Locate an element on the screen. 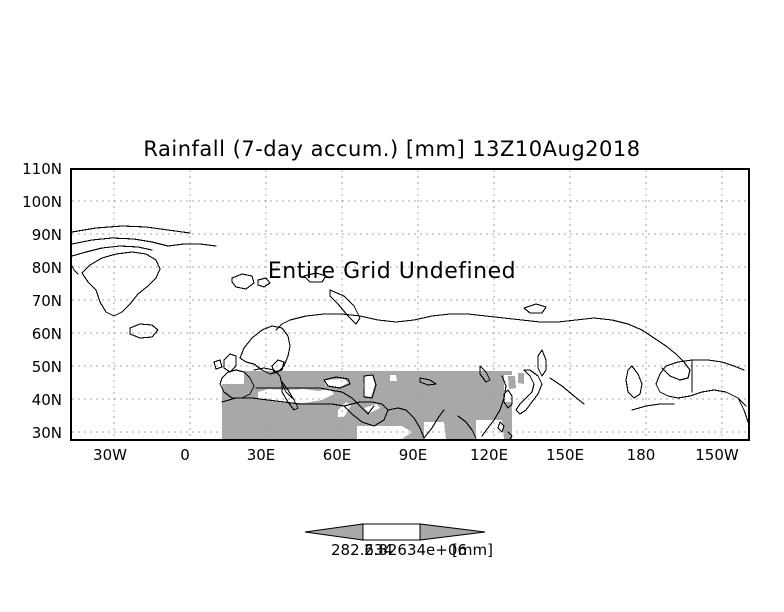 This screenshot has height=612, width=784. colorbar-labels: 282.634 2.82634e+06 [mm] is located at coordinates (392, 551).